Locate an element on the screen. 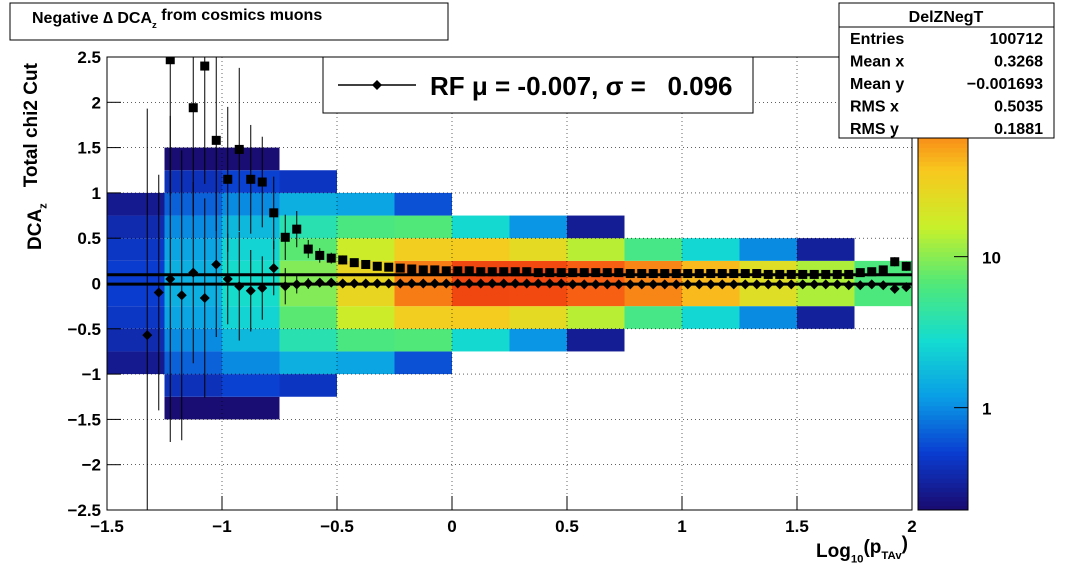 This screenshot has height=568, width=1076. y-tick-label: 0 is located at coordinates (96, 284).